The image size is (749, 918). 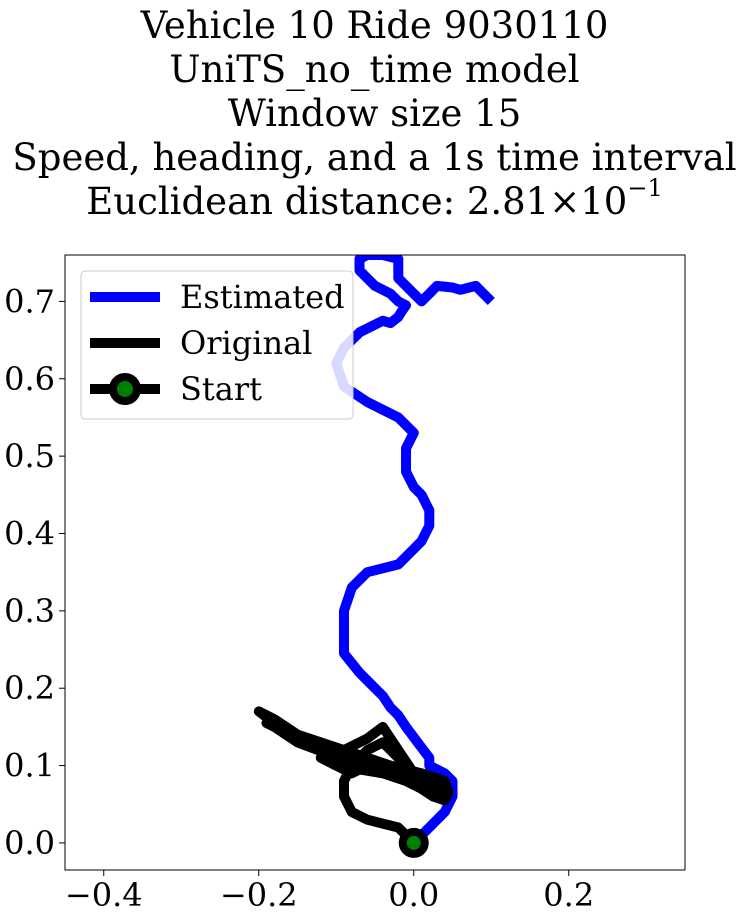 I want to click on x-tick-label: 0.0, so click(x=413, y=895).